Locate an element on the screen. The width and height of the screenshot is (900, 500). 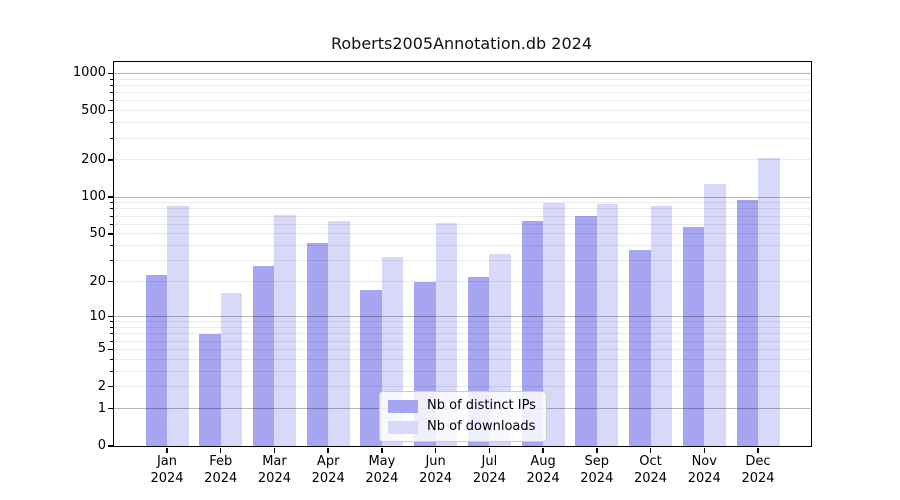
y-axis-tick-label: 100 is located at coordinates (93, 197).